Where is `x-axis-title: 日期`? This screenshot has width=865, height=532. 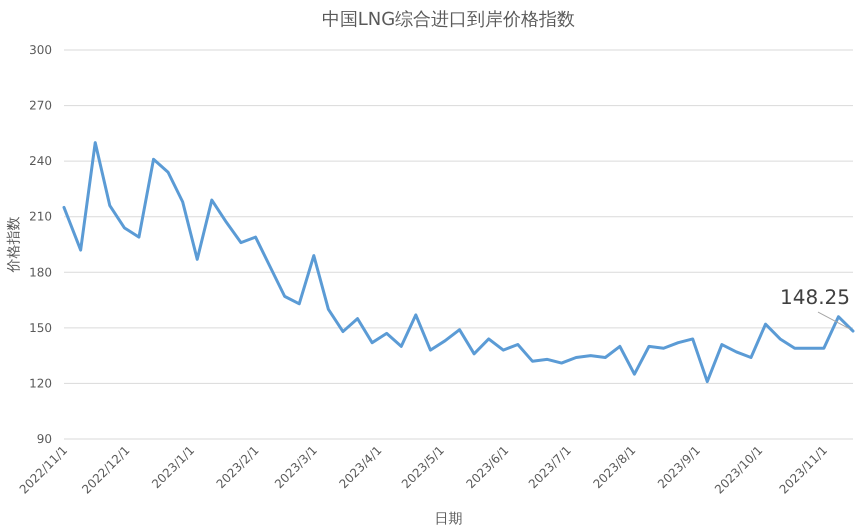 x-axis-title: 日期 is located at coordinates (448, 519).